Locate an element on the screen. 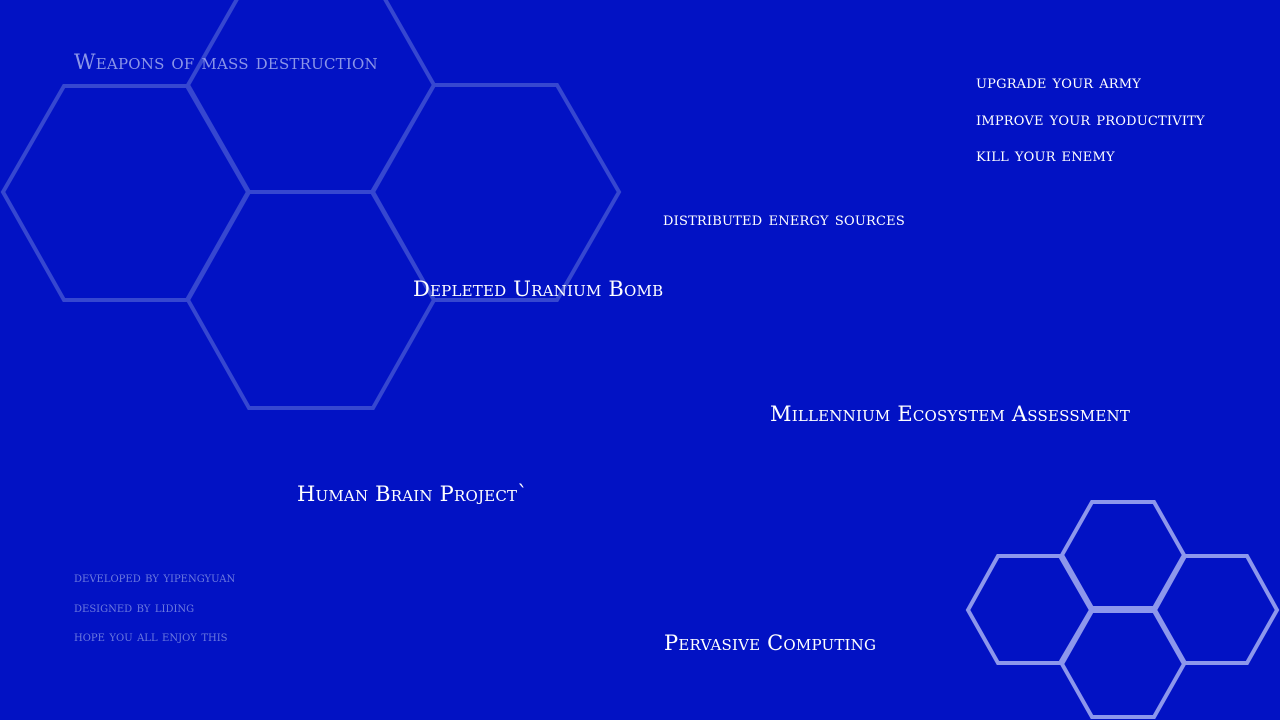 This screenshot has width=1280, height=720. page-title: Weapons of mass destruction is located at coordinates (226, 62).